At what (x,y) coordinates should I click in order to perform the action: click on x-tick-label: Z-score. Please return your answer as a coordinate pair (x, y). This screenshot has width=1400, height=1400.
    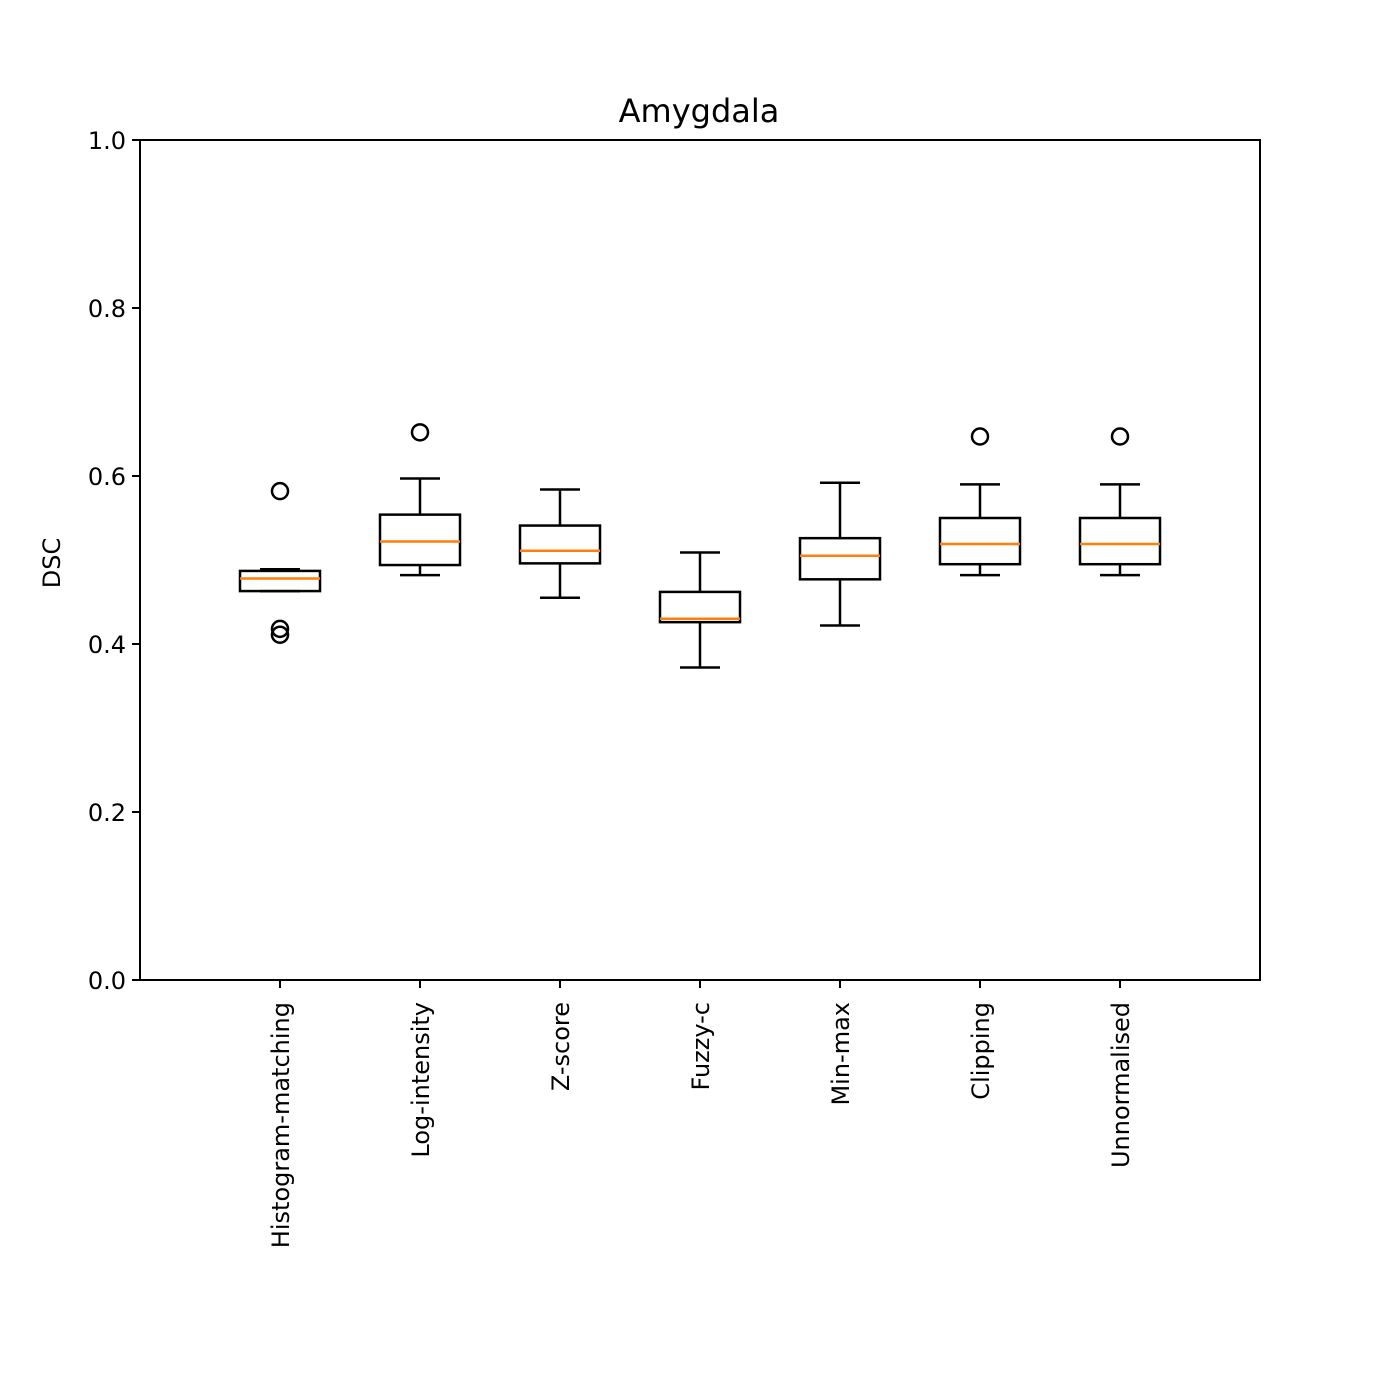
    Looking at the image, I should click on (561, 1046).